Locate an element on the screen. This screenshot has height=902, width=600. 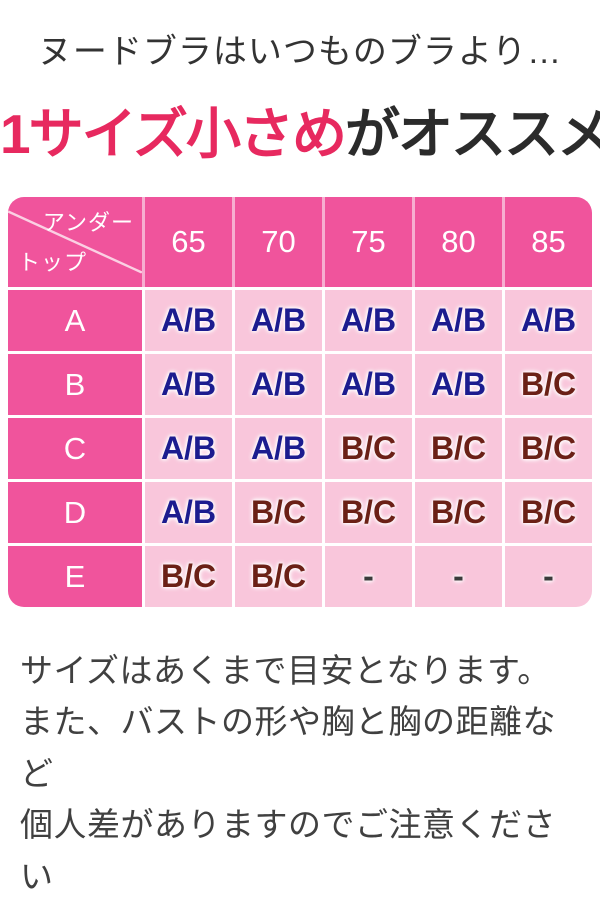
column-header-80: 80 is located at coordinates (457, 242).